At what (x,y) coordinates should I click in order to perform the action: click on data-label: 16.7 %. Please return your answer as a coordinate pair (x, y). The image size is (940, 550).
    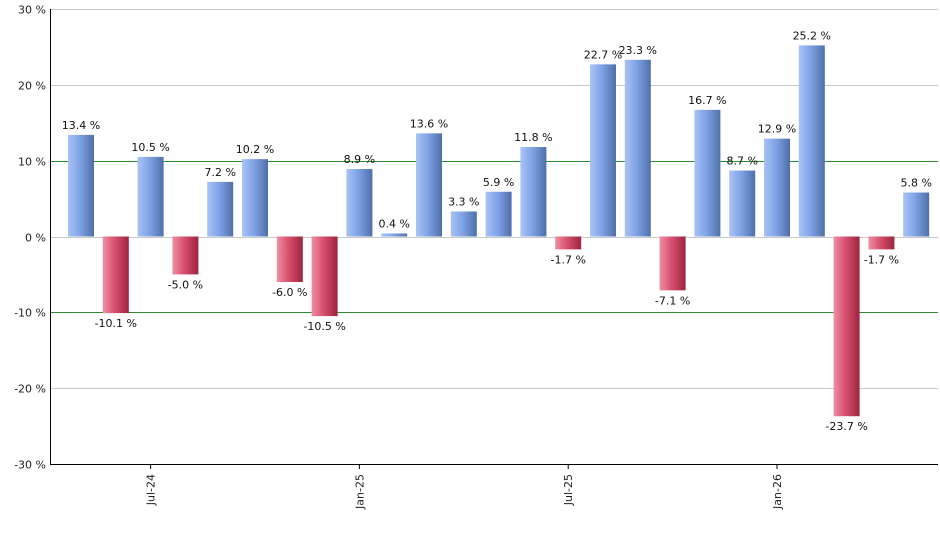
    Looking at the image, I should click on (707, 100).